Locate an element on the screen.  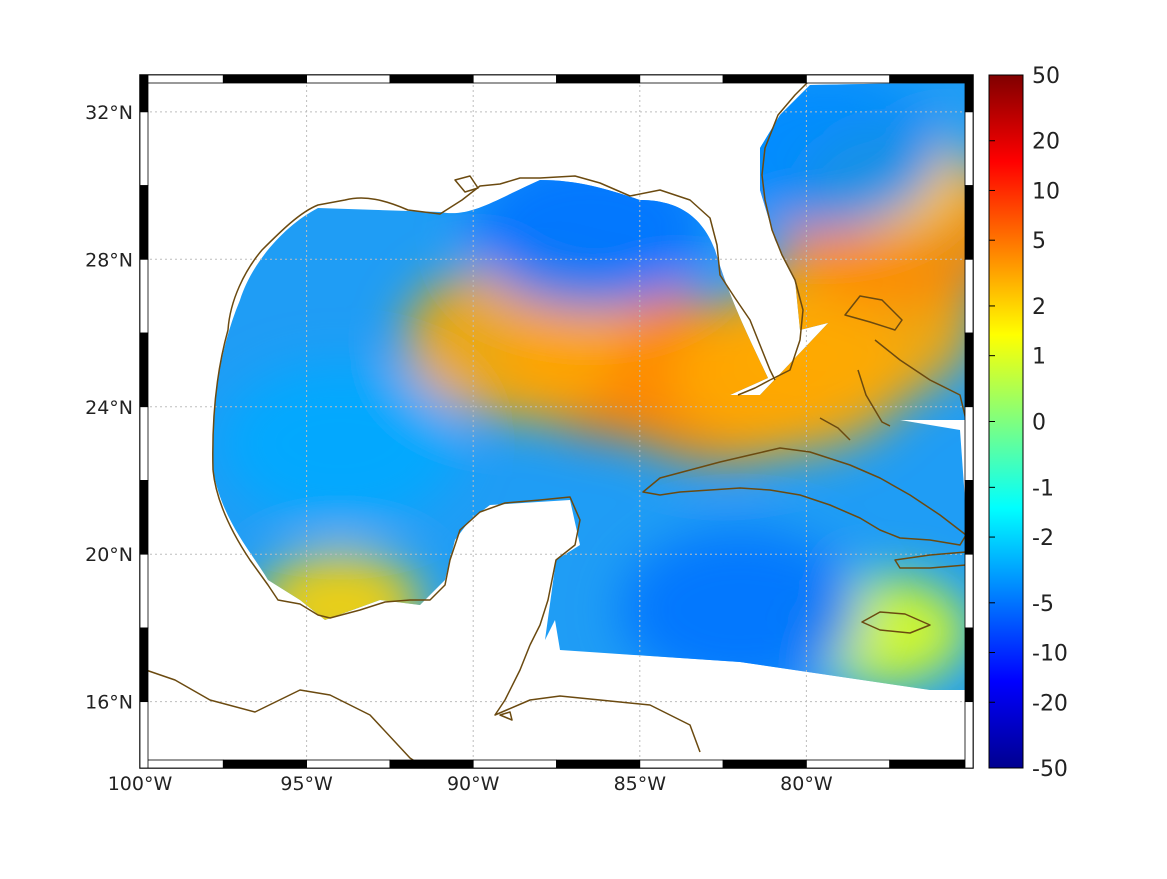
y-tick-label: 24°N is located at coordinates (109, 408).